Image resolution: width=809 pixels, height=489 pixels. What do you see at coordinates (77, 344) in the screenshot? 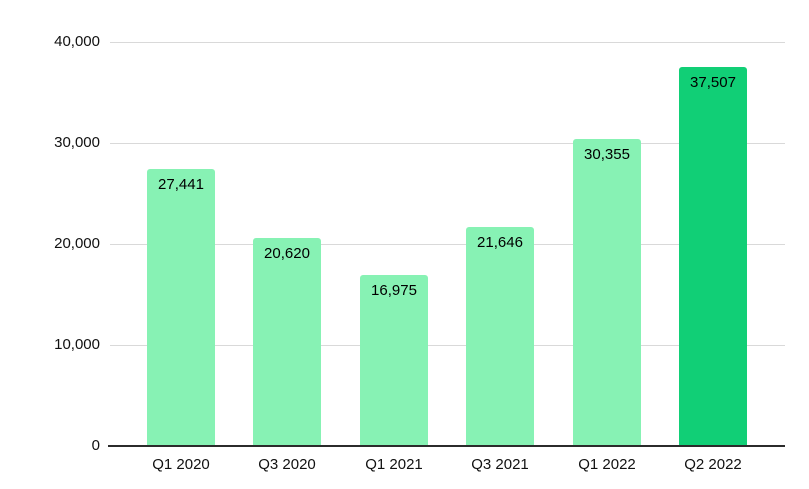
I see `y-axis-tick-label: 10,000` at bounding box center [77, 344].